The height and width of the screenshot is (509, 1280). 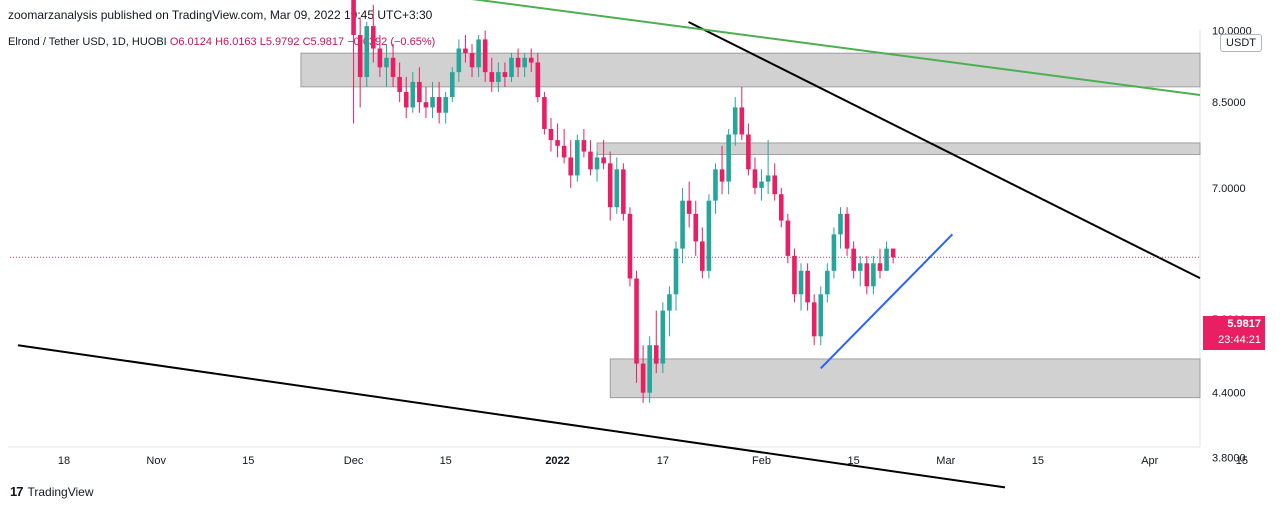 I want to click on bar-countdown: 23:44:21, so click(x=1239, y=340).